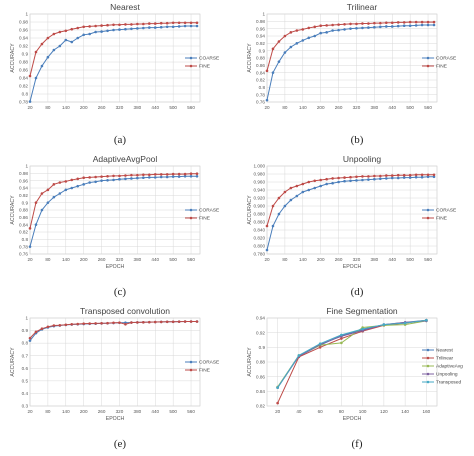 The height and width of the screenshot is (456, 474). What do you see at coordinates (138, 107) in the screenshot?
I see `x-tick-label: 380` at bounding box center [138, 107].